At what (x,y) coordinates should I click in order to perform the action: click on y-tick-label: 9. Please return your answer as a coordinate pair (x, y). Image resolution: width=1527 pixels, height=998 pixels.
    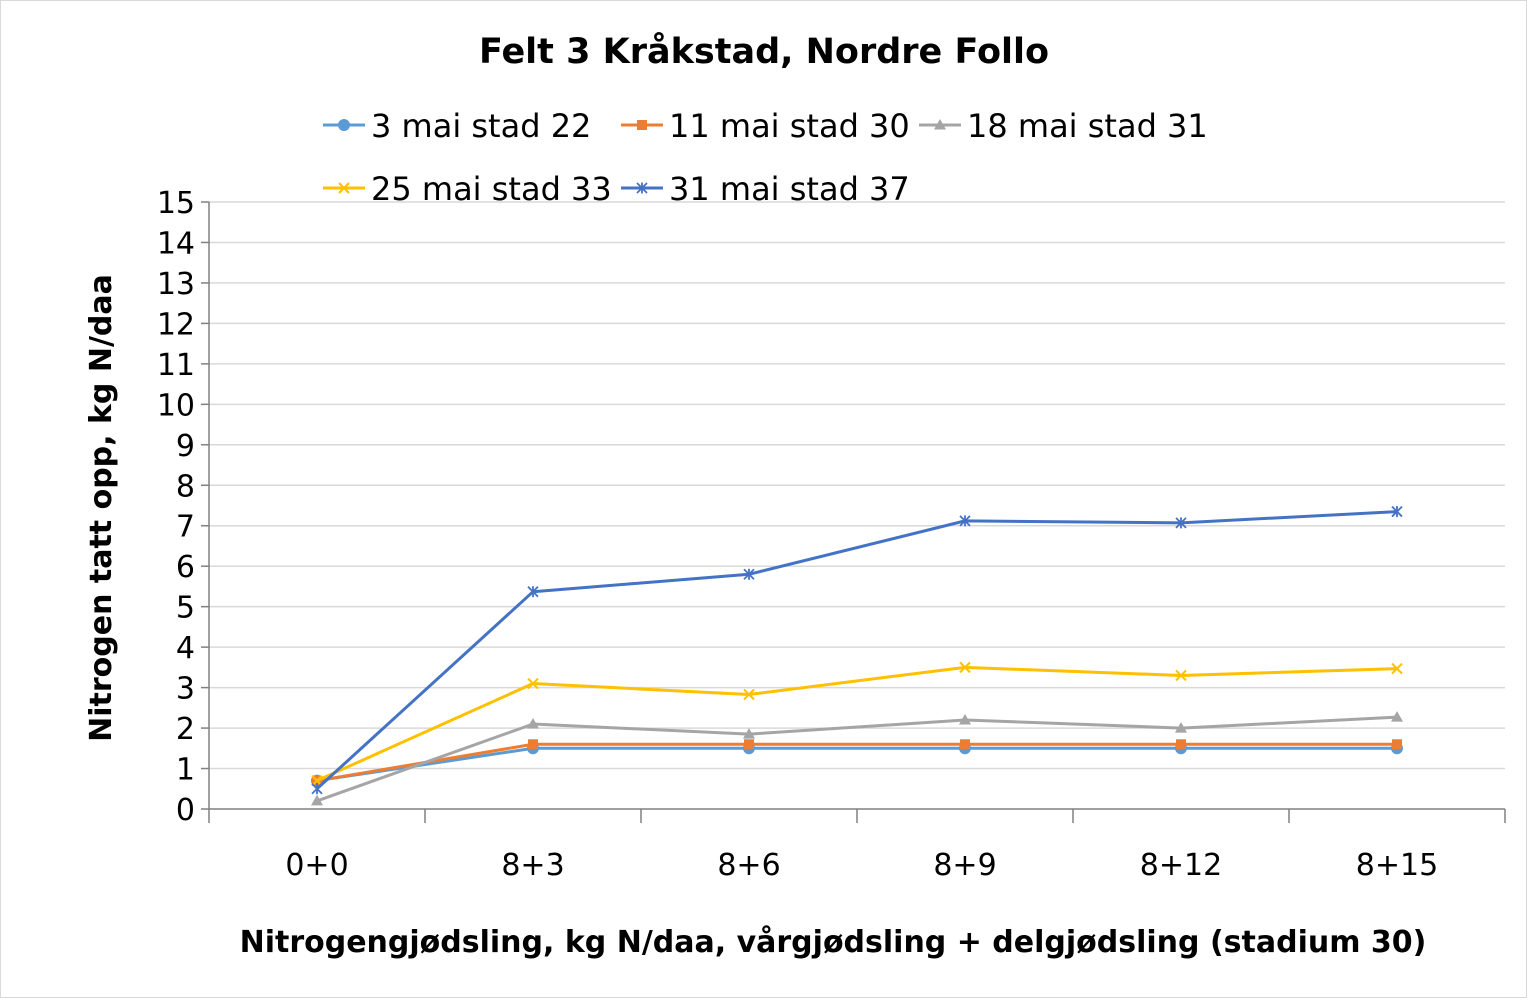
    Looking at the image, I should click on (185, 446).